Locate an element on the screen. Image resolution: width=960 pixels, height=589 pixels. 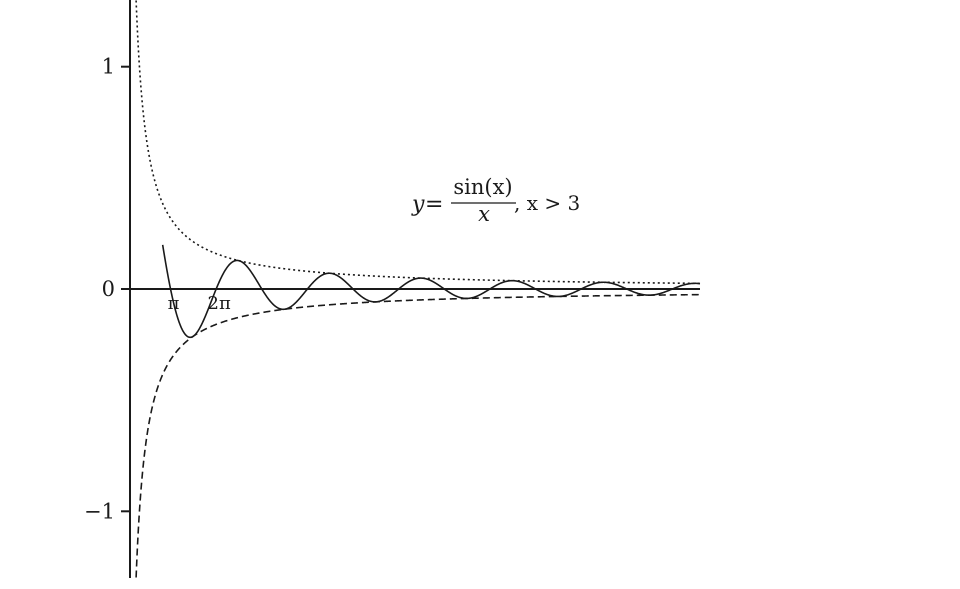
formula-lhs: y is located at coordinates (418, 204).